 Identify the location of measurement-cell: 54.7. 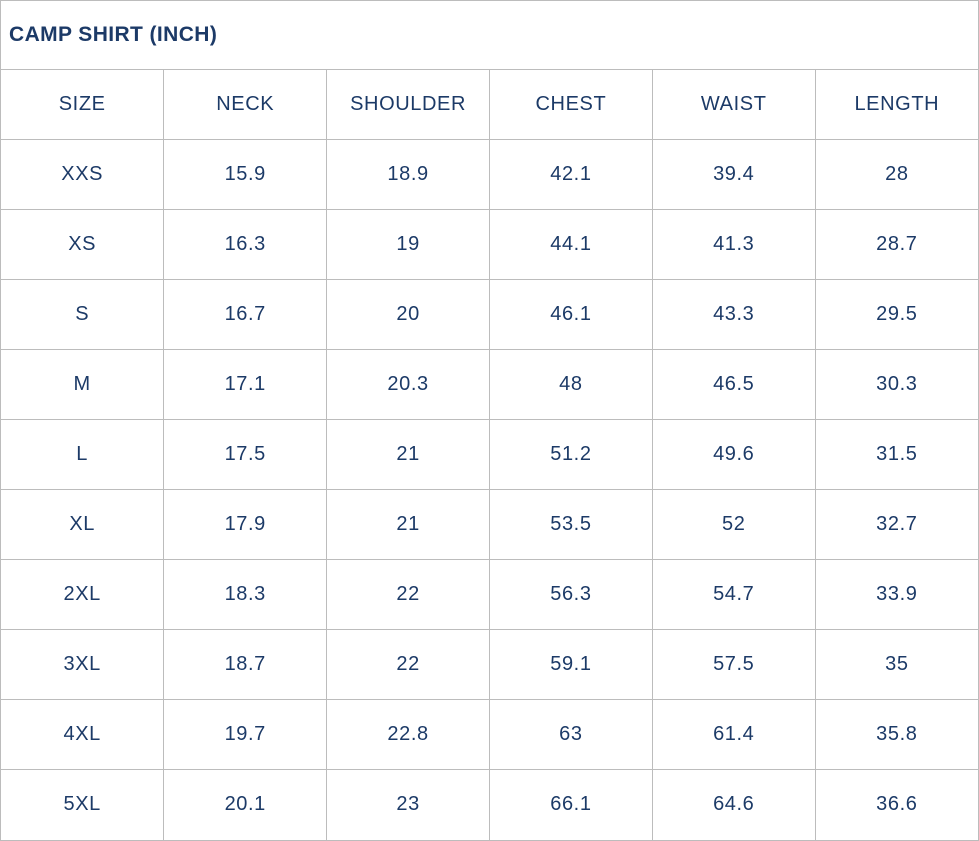
(733, 594).